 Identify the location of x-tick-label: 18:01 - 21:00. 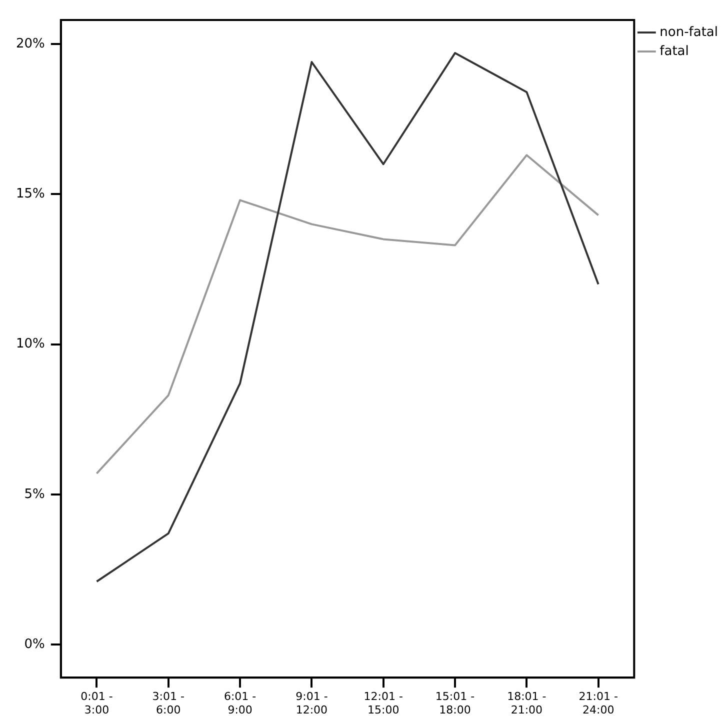
(526, 703).